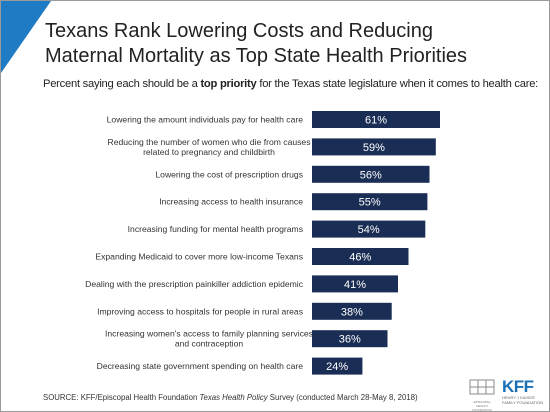 The image size is (550, 412). What do you see at coordinates (523, 402) in the screenshot?
I see `kff-logo-sub-2: FAMILY FOUNDATION` at bounding box center [523, 402].